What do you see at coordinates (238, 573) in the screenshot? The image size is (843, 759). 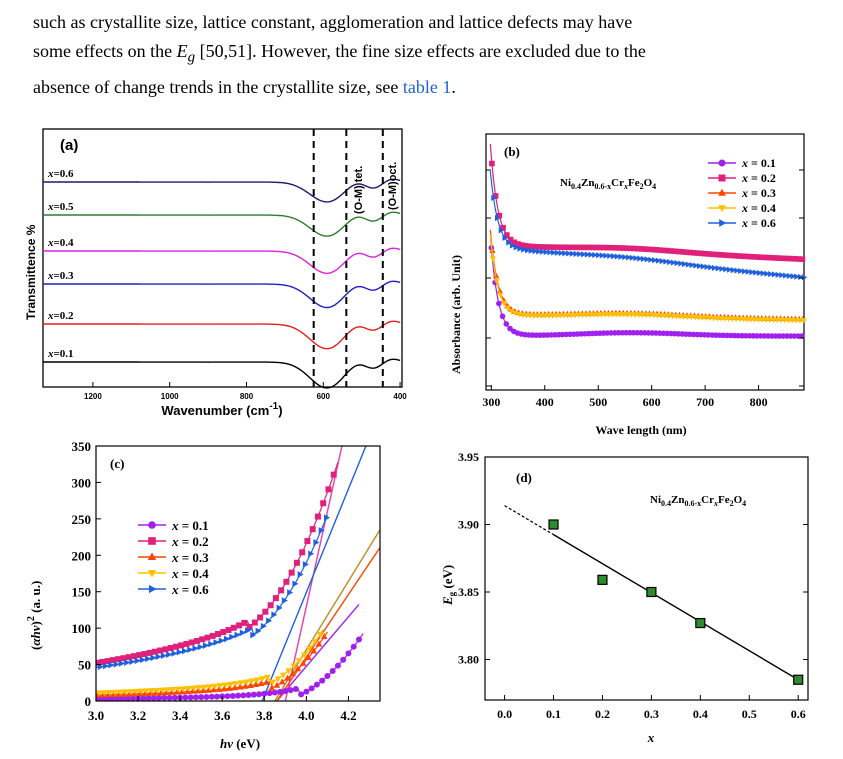 I see `panel-c-series` at bounding box center [238, 573].